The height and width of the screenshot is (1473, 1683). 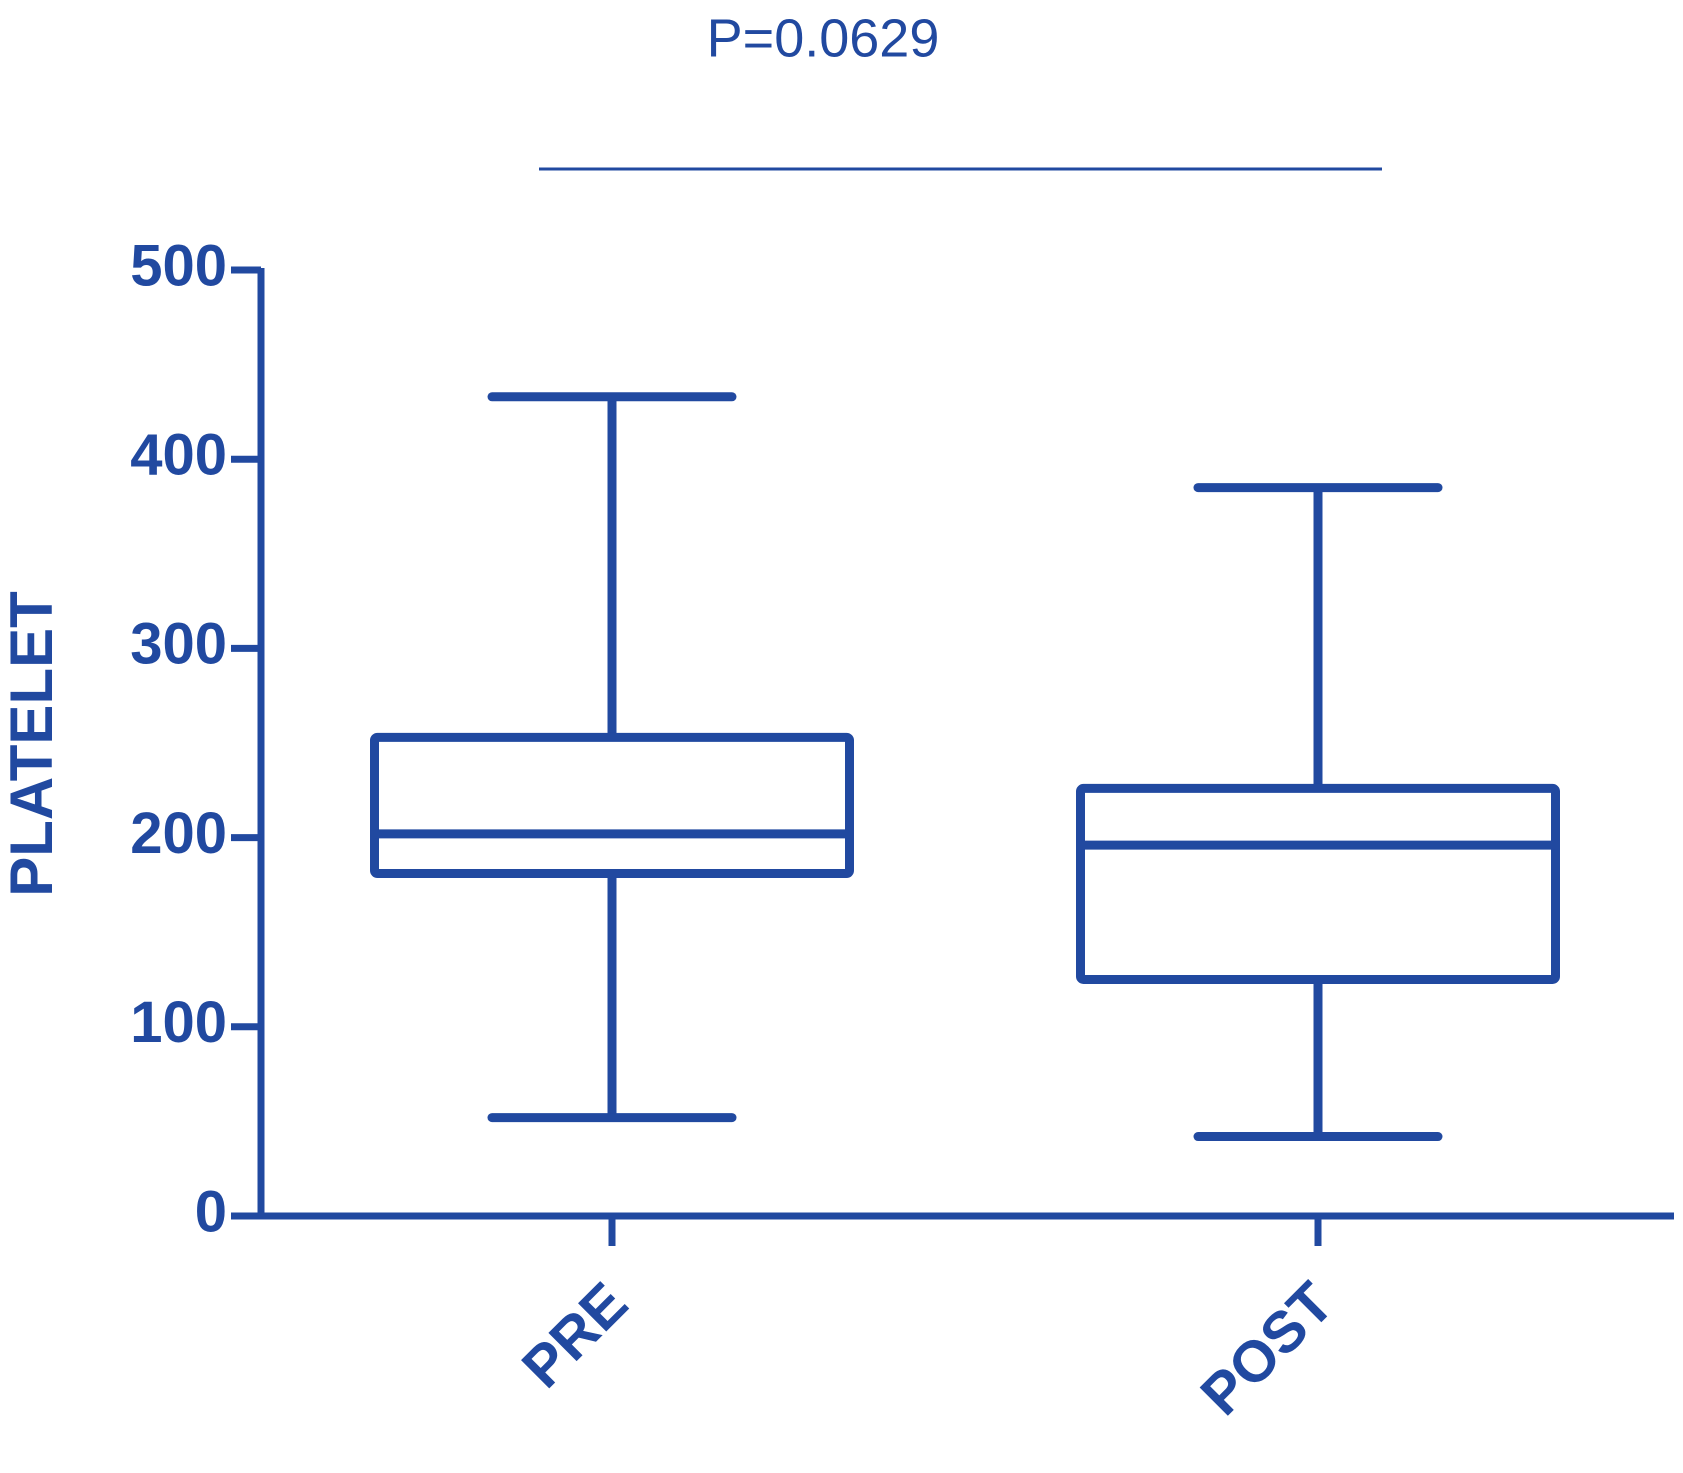 I want to click on y-tick-label: 100, so click(x=178, y=1022).